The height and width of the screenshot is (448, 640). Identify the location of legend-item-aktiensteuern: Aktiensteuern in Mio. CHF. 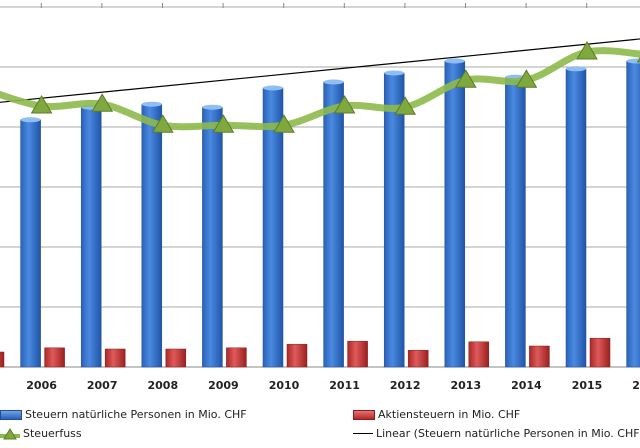
(436, 414).